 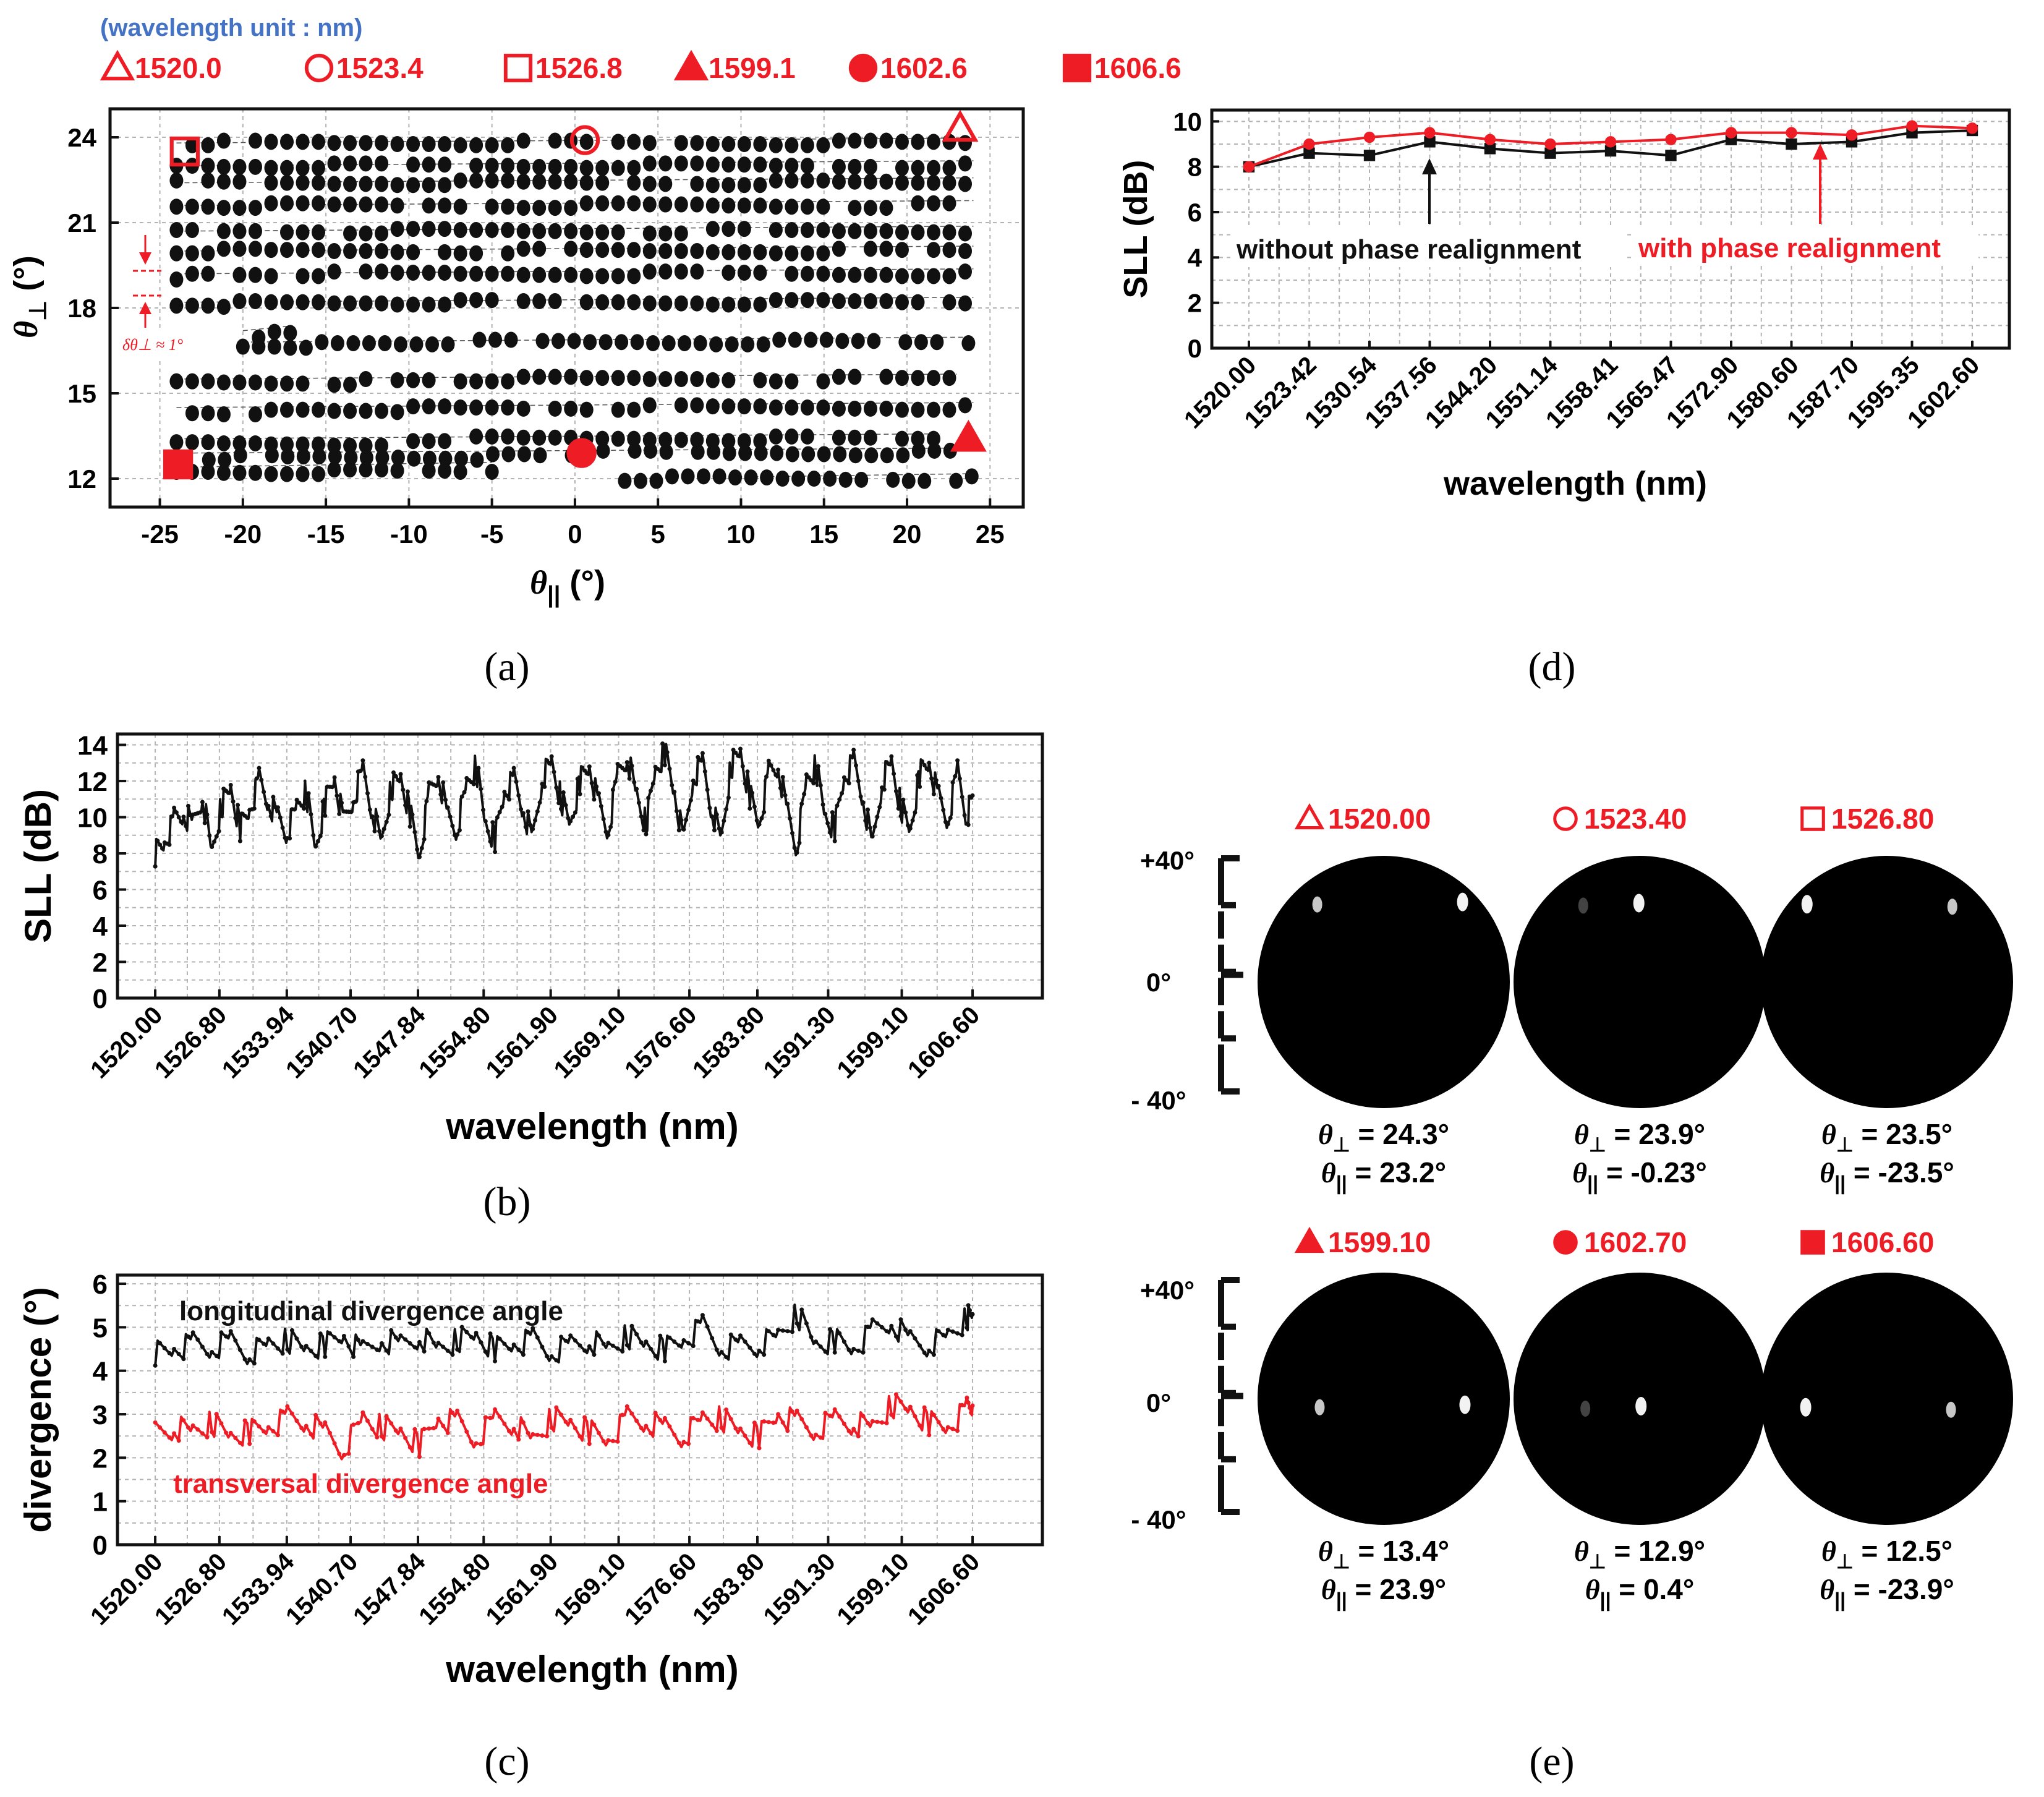 What do you see at coordinates (29, 296) in the screenshot?
I see `y-axis-label: θ⊥ (°)` at bounding box center [29, 296].